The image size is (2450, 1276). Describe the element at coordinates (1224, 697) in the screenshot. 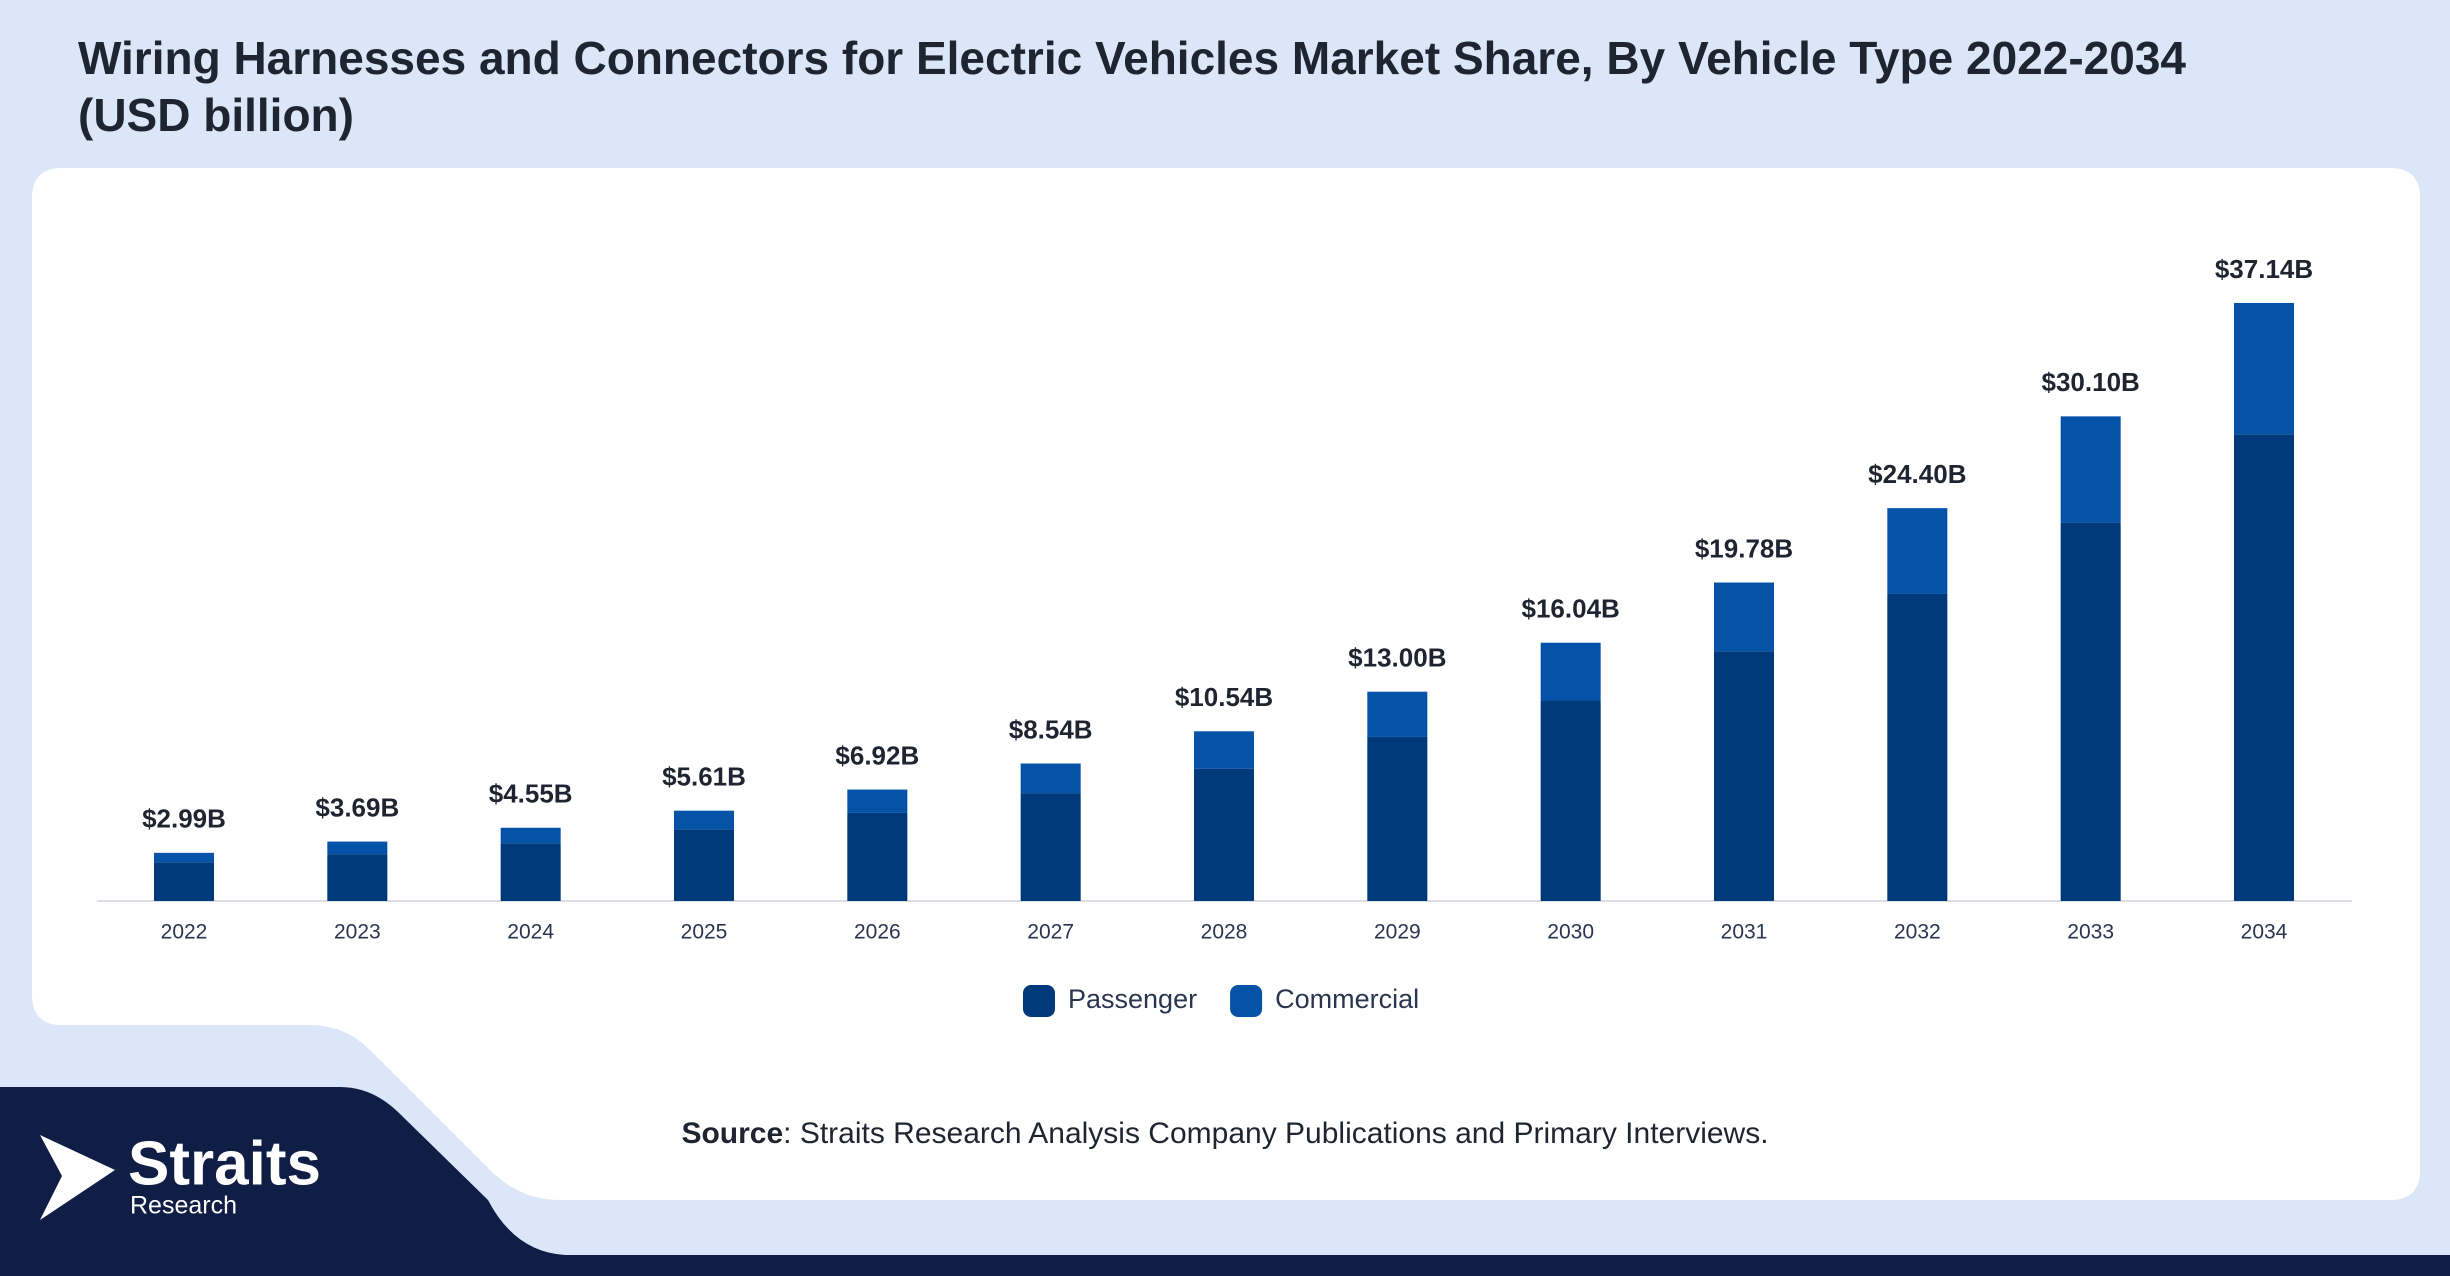

I see `total-label: $10.54B` at that location.